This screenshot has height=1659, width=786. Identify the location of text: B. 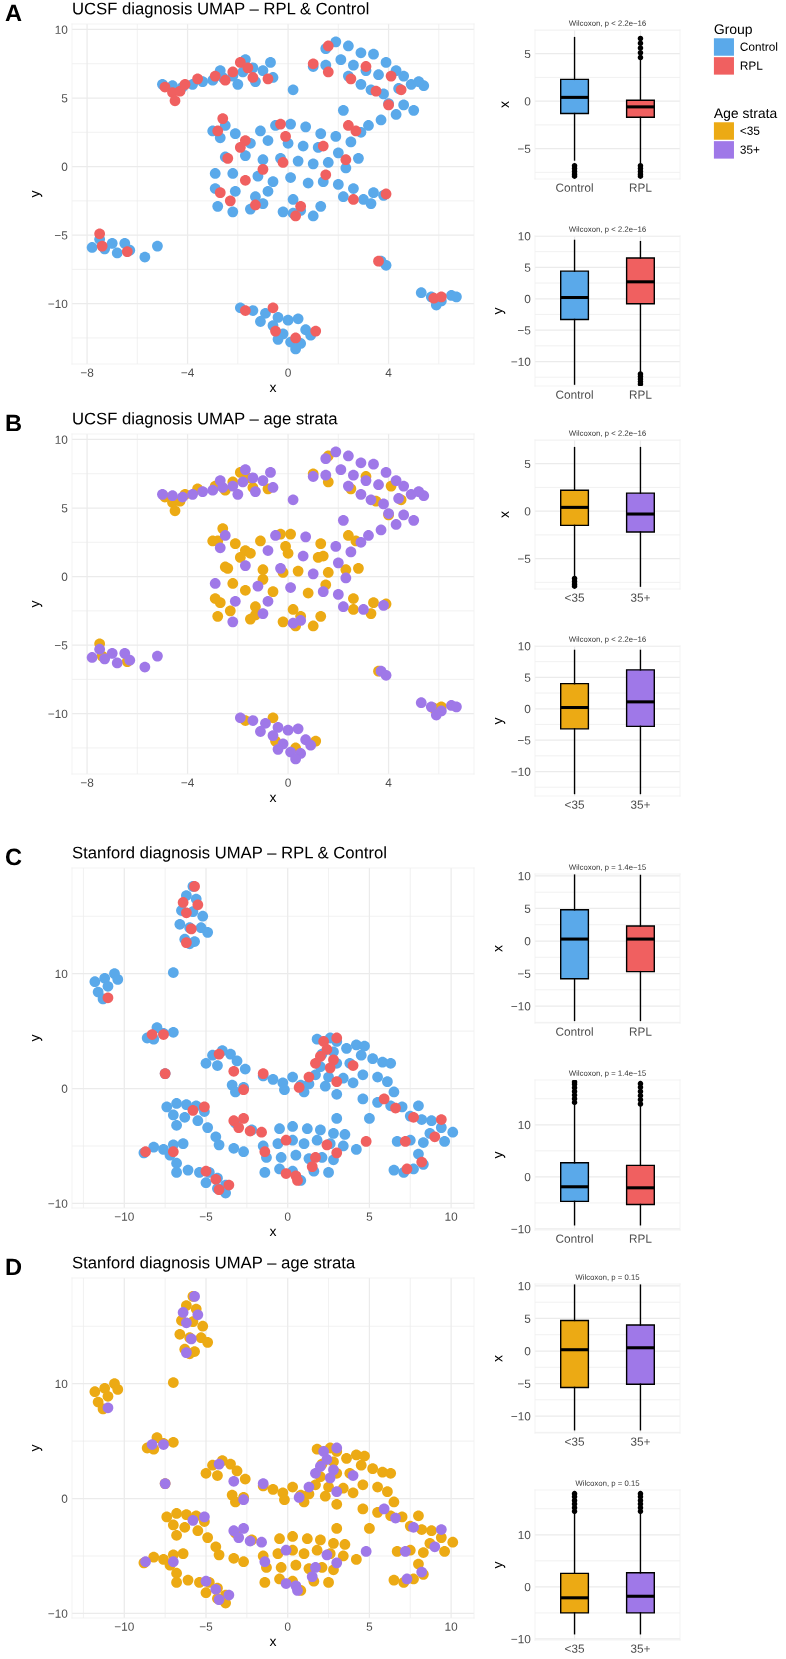
(13, 423).